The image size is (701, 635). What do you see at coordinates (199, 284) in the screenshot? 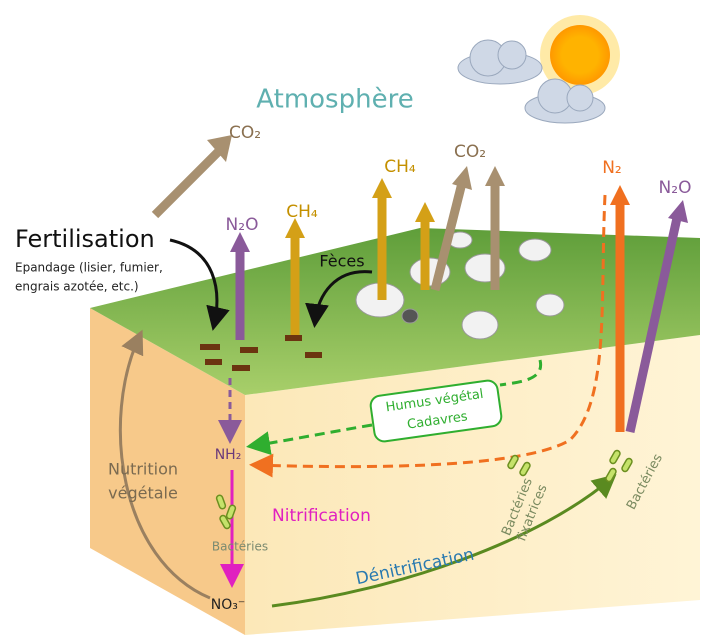
I see `fertilisation-arrow` at bounding box center [199, 284].